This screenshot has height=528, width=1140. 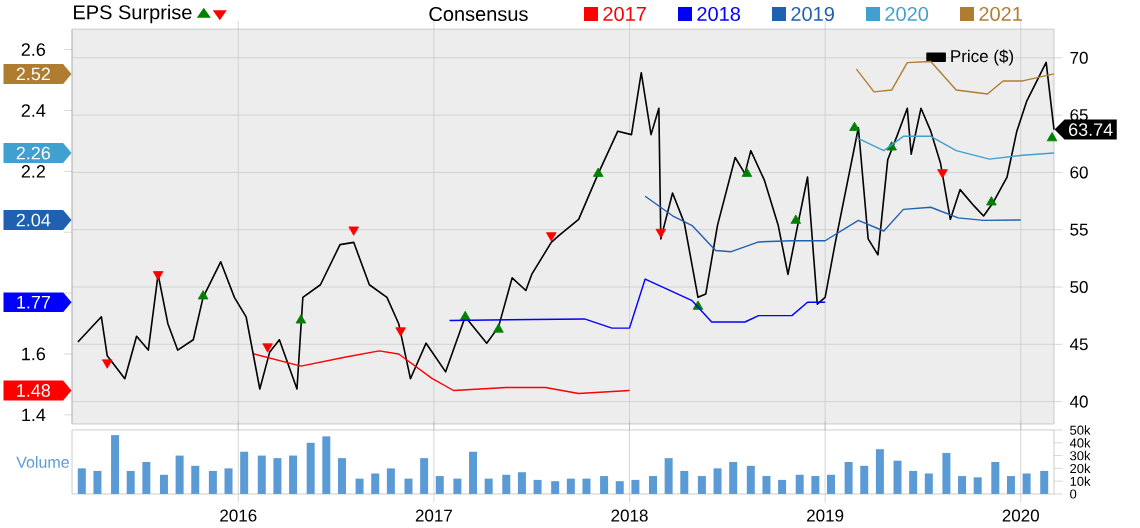 What do you see at coordinates (34, 415) in the screenshot?
I see `y-tick-label: 1.4` at bounding box center [34, 415].